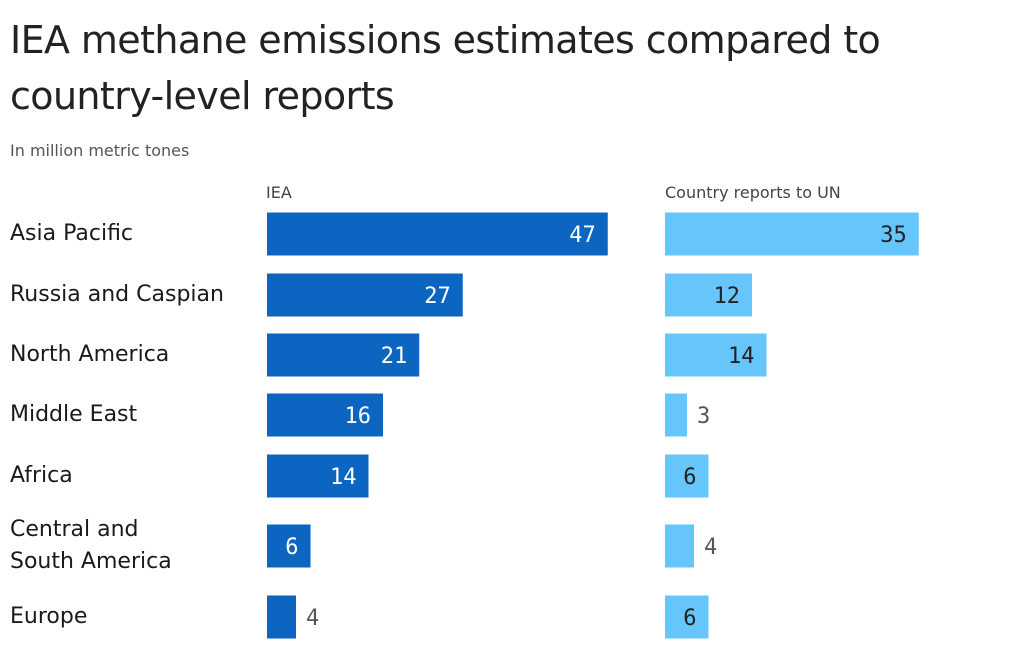 Image resolution: width=1024 pixels, height=648 pixels. What do you see at coordinates (90, 354) in the screenshot?
I see `category-label-line: North America` at bounding box center [90, 354].